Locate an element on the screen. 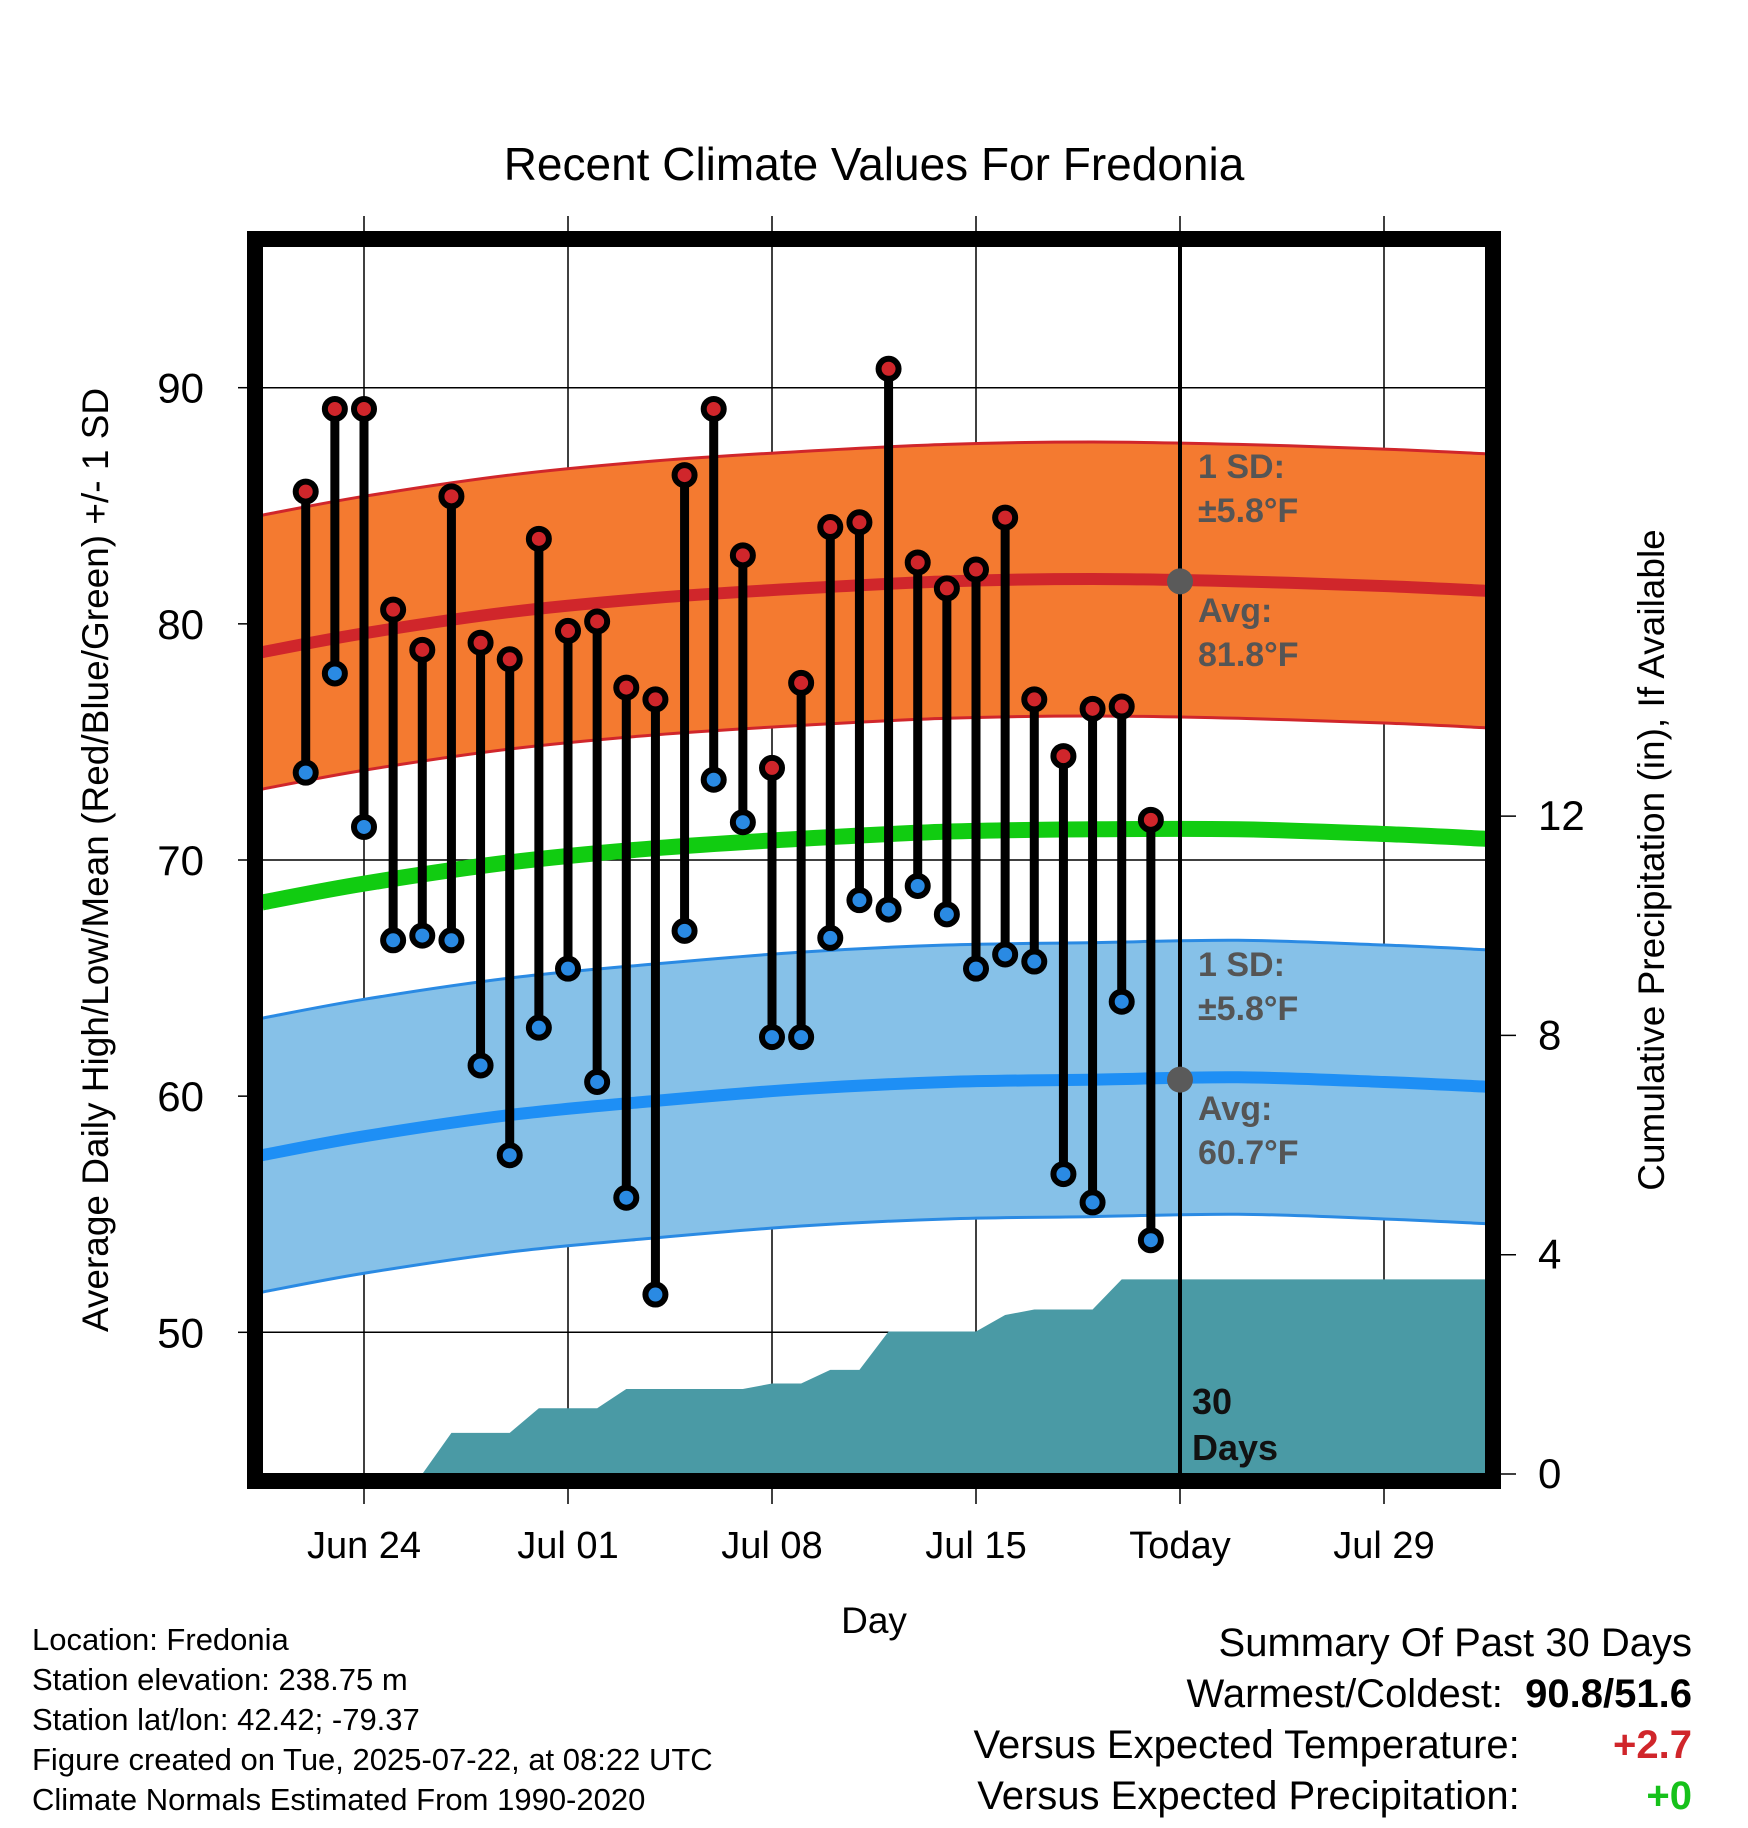 The height and width of the screenshot is (1828, 1748). x-tick-label: Jul 01 is located at coordinates (567, 1546).